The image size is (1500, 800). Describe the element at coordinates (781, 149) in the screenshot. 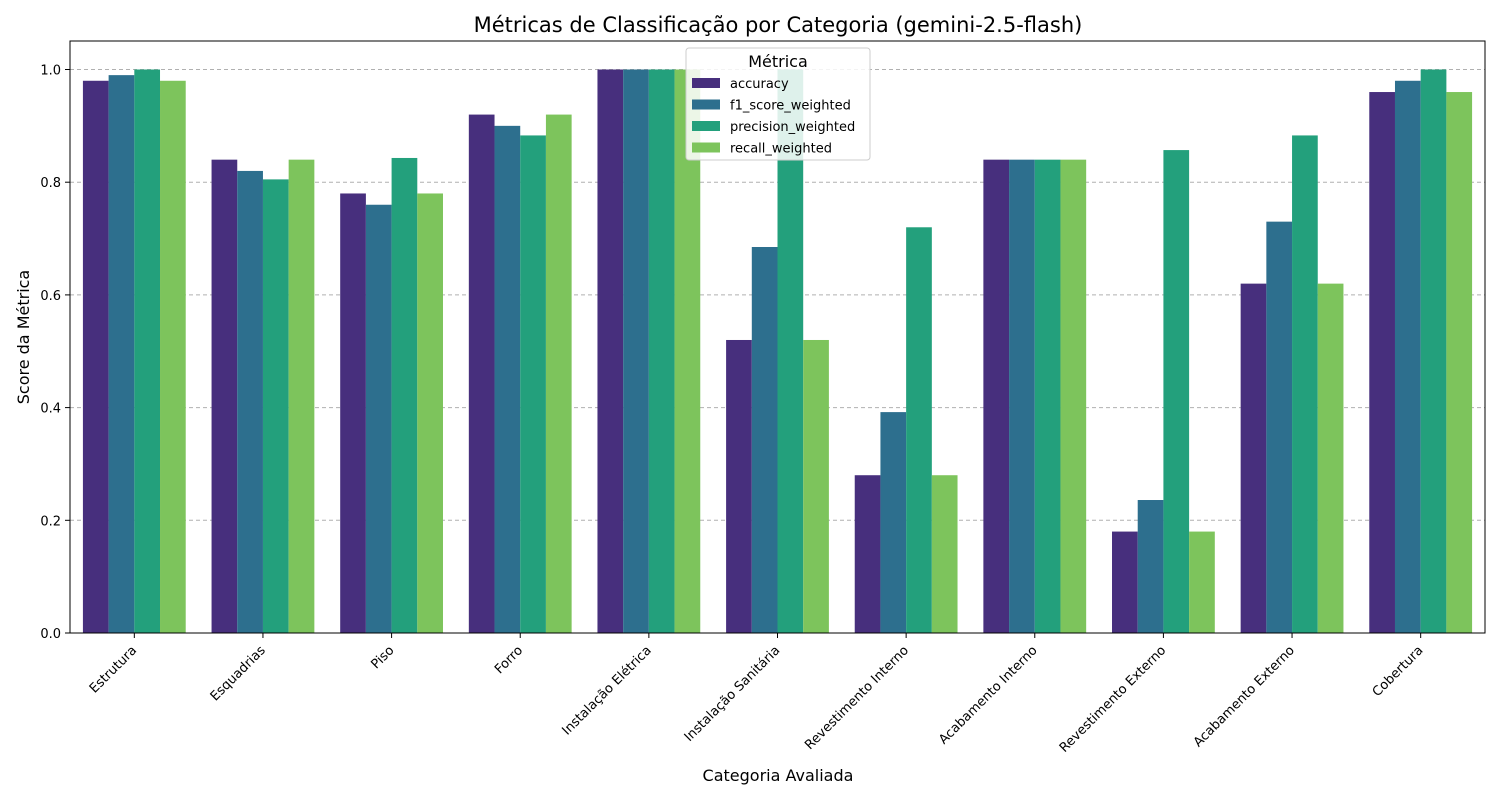

I see `legend-label: recall_weighted` at that location.